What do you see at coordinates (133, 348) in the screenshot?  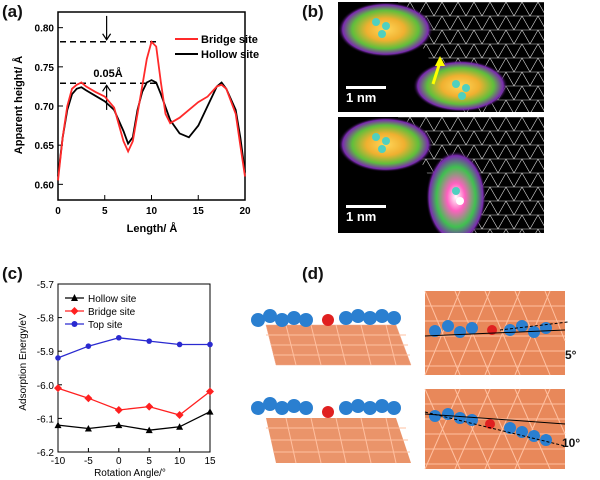 I see `chart-c-series-line-top-site` at bounding box center [133, 348].